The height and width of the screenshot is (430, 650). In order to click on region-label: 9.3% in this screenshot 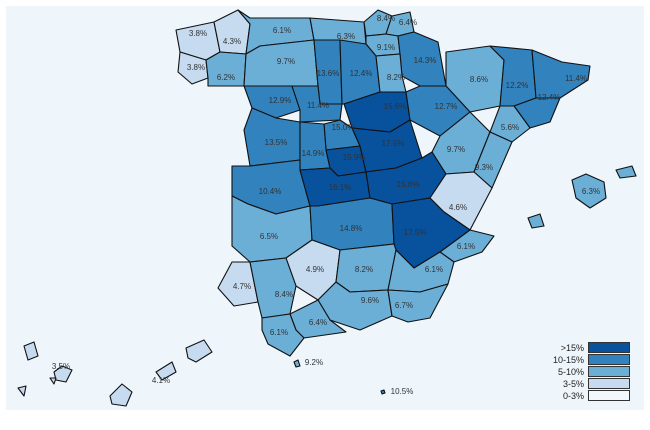, I will do `click(484, 167)`.